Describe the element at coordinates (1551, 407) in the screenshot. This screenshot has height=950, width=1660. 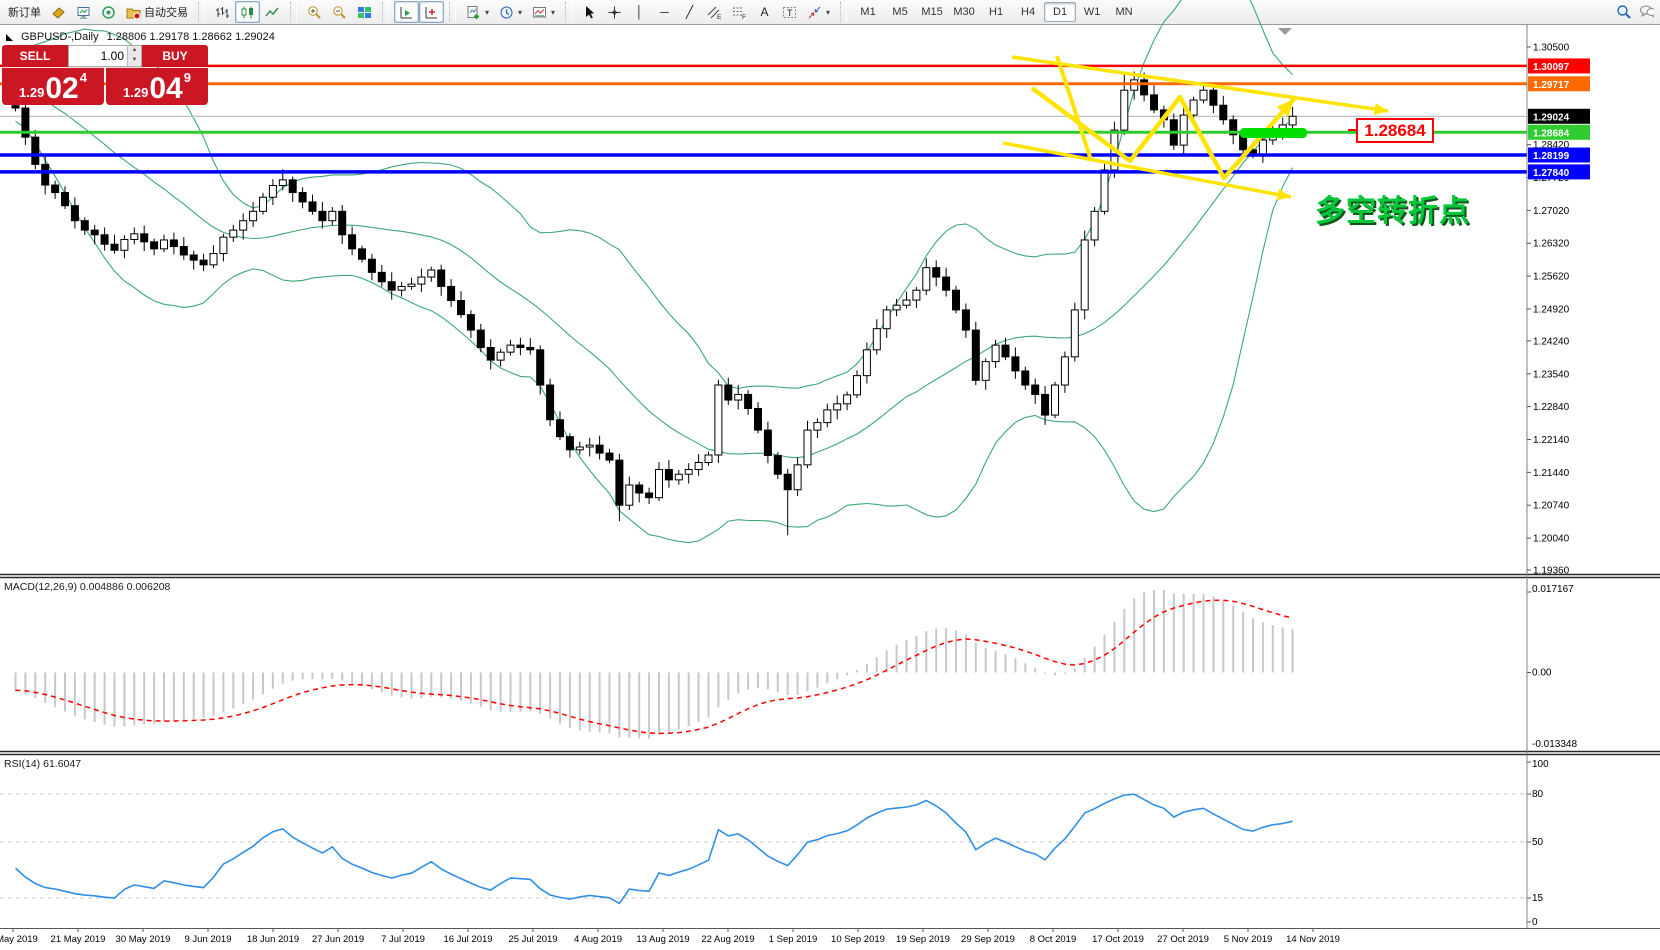
I see `svg-text: 1.22840` at that location.